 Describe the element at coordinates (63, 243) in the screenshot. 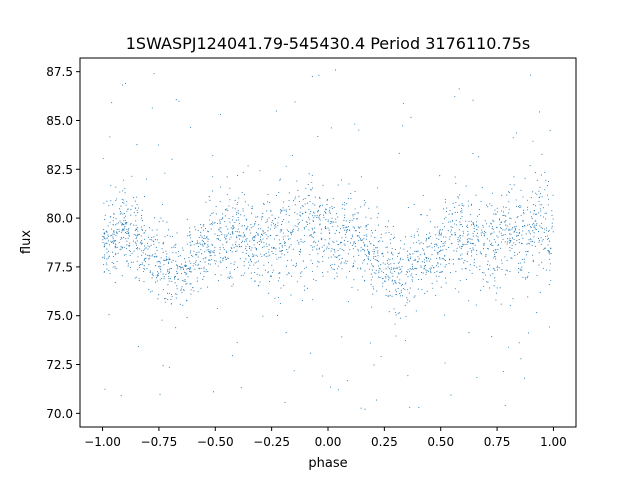

I see `y-axis-ticks: 70.072.575.077.580.082.585.087.5` at that location.